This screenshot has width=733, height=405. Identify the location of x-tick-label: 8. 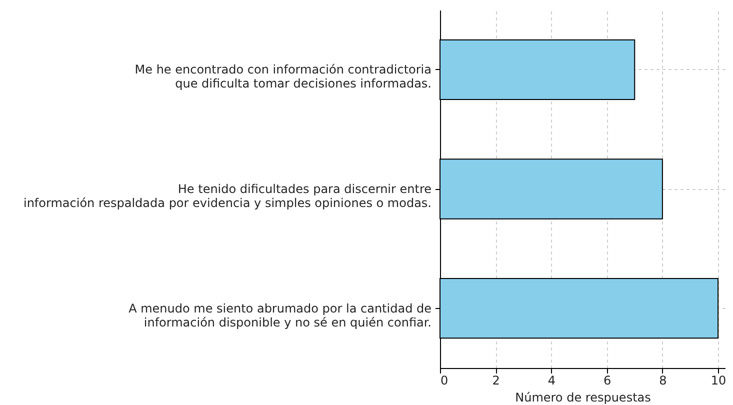
(663, 381).